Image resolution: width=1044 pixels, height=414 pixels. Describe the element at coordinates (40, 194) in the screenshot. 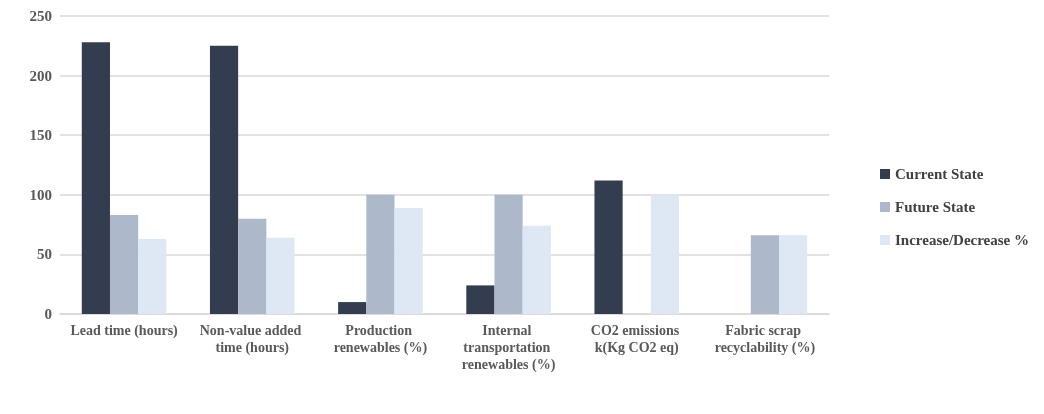

I see `y-tick-label: 100` at that location.